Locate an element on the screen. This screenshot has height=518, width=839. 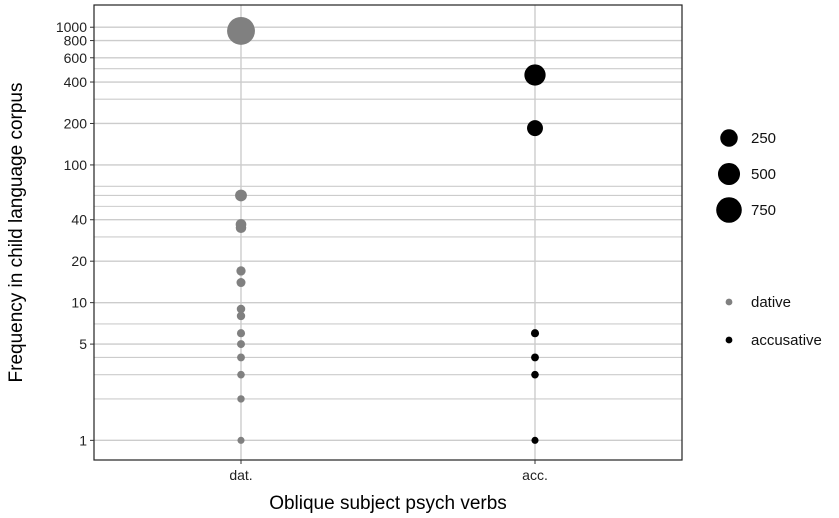
y-tick-label: 600 is located at coordinates (76, 58).